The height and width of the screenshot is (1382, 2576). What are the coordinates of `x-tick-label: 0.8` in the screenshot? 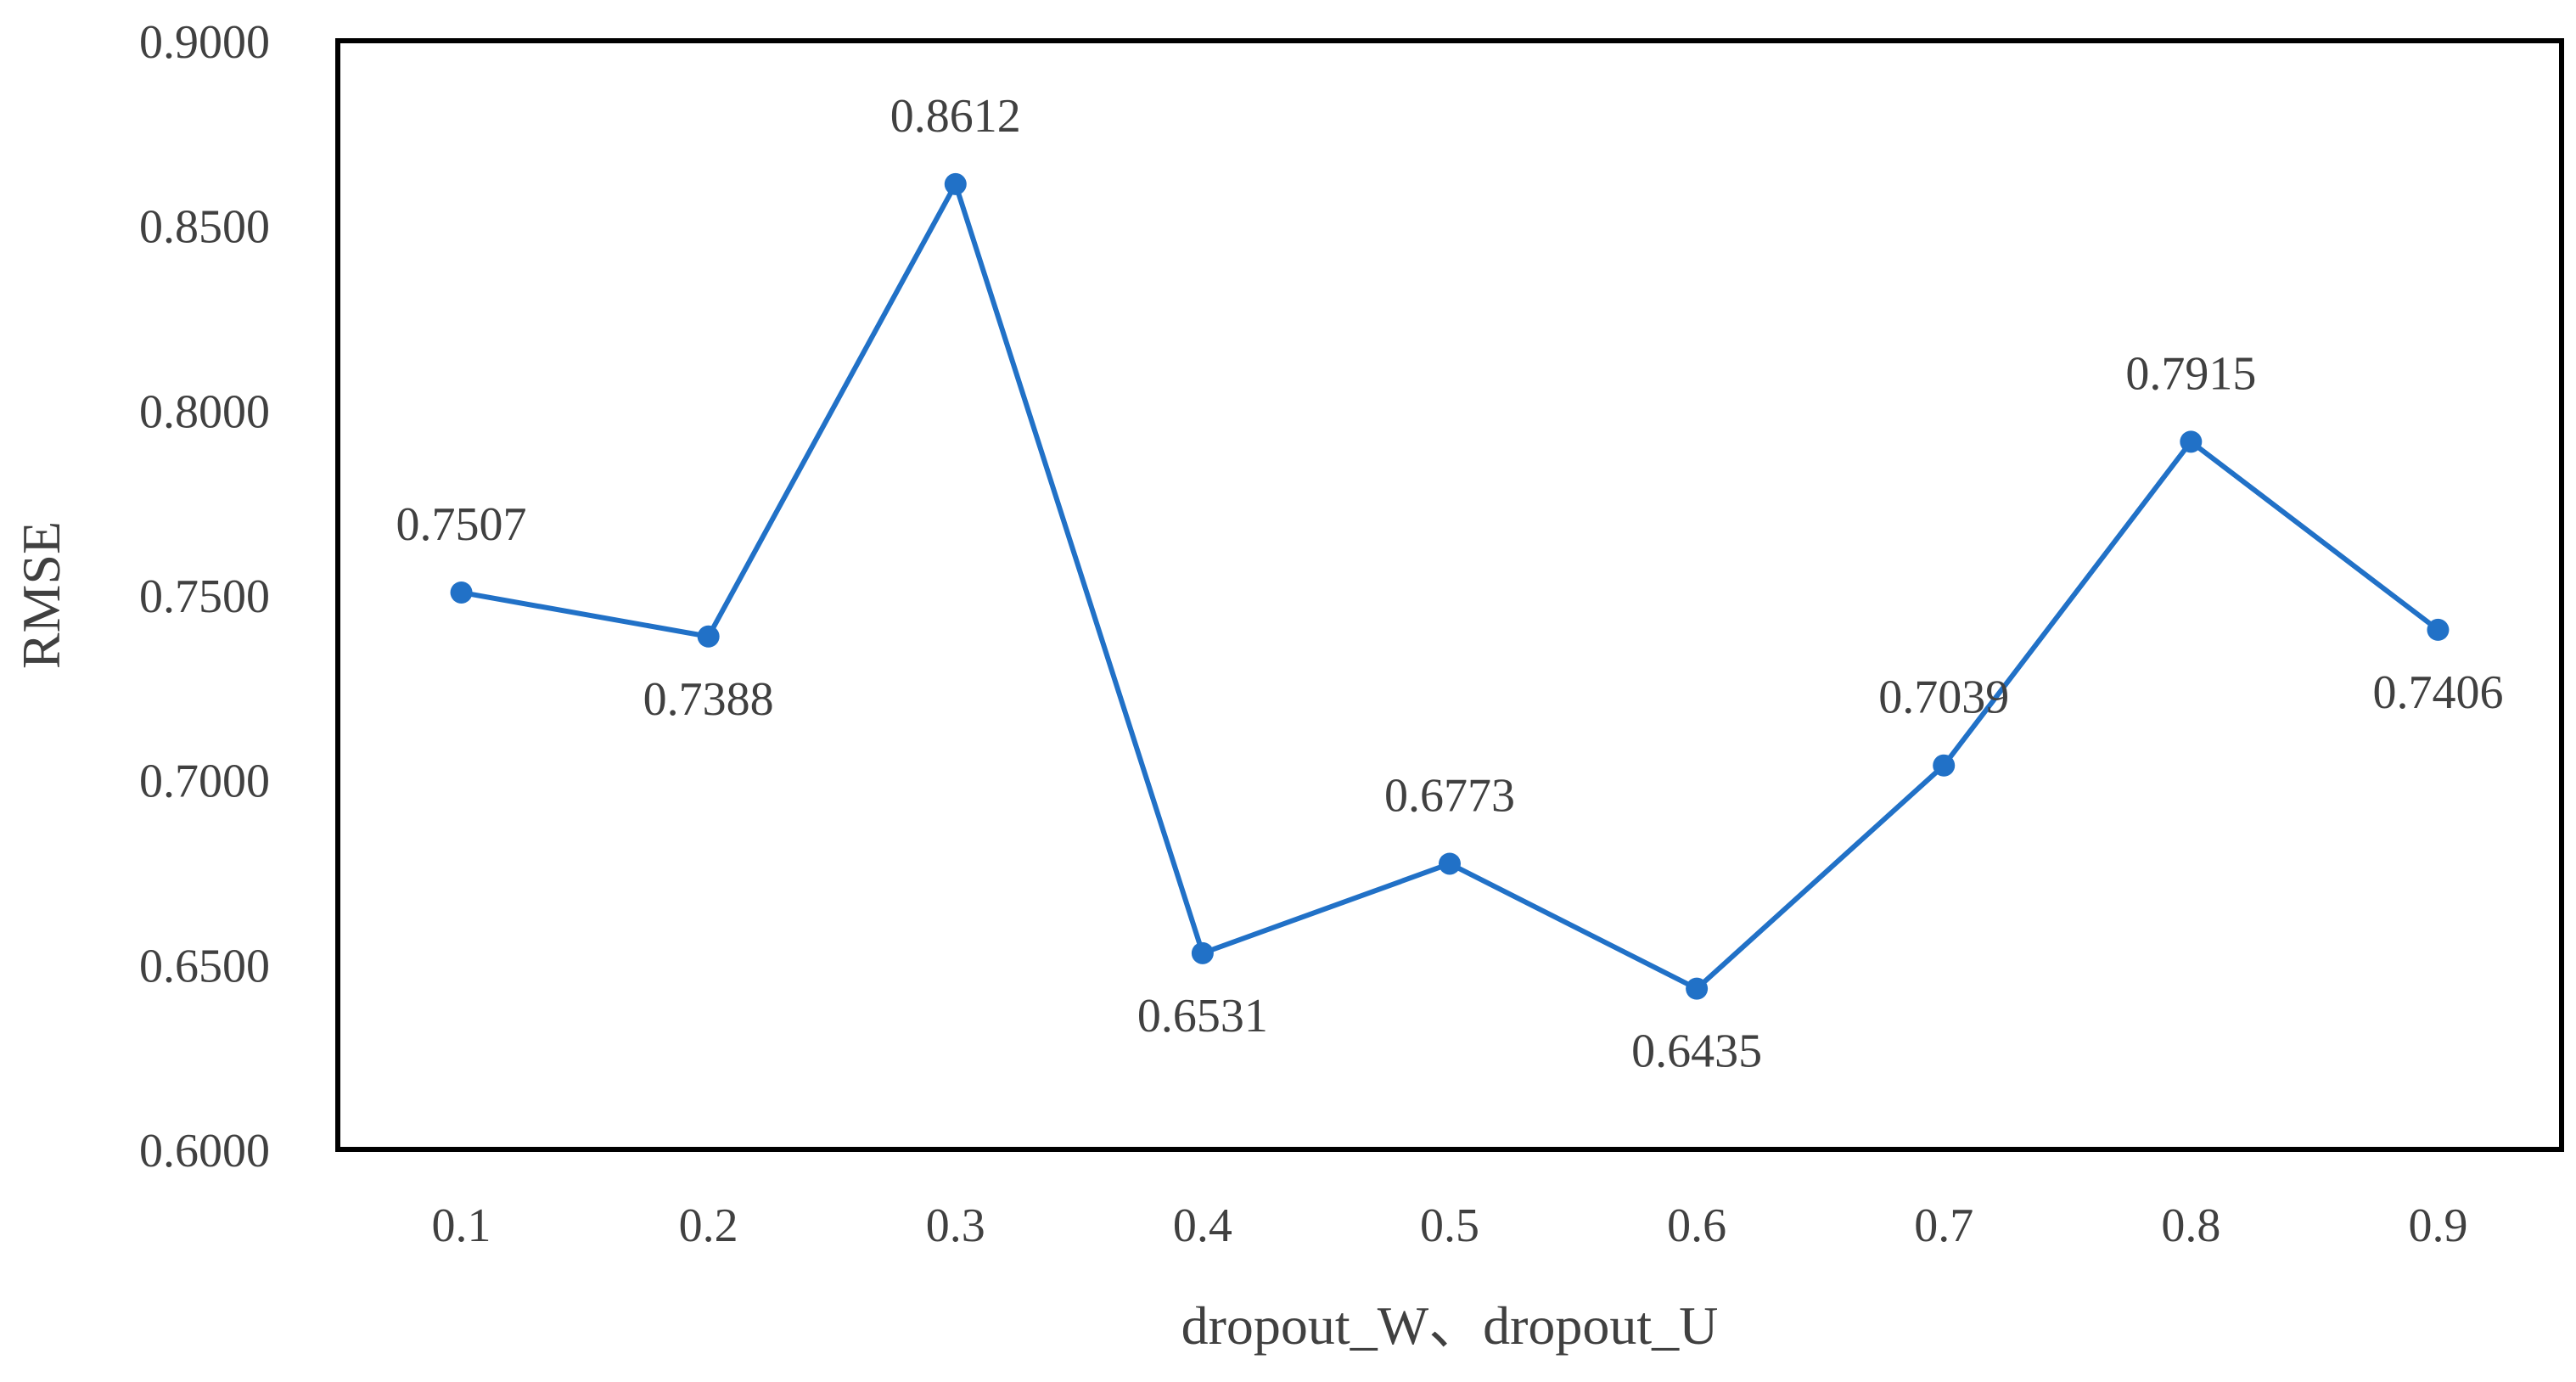 It's located at (2190, 1225).